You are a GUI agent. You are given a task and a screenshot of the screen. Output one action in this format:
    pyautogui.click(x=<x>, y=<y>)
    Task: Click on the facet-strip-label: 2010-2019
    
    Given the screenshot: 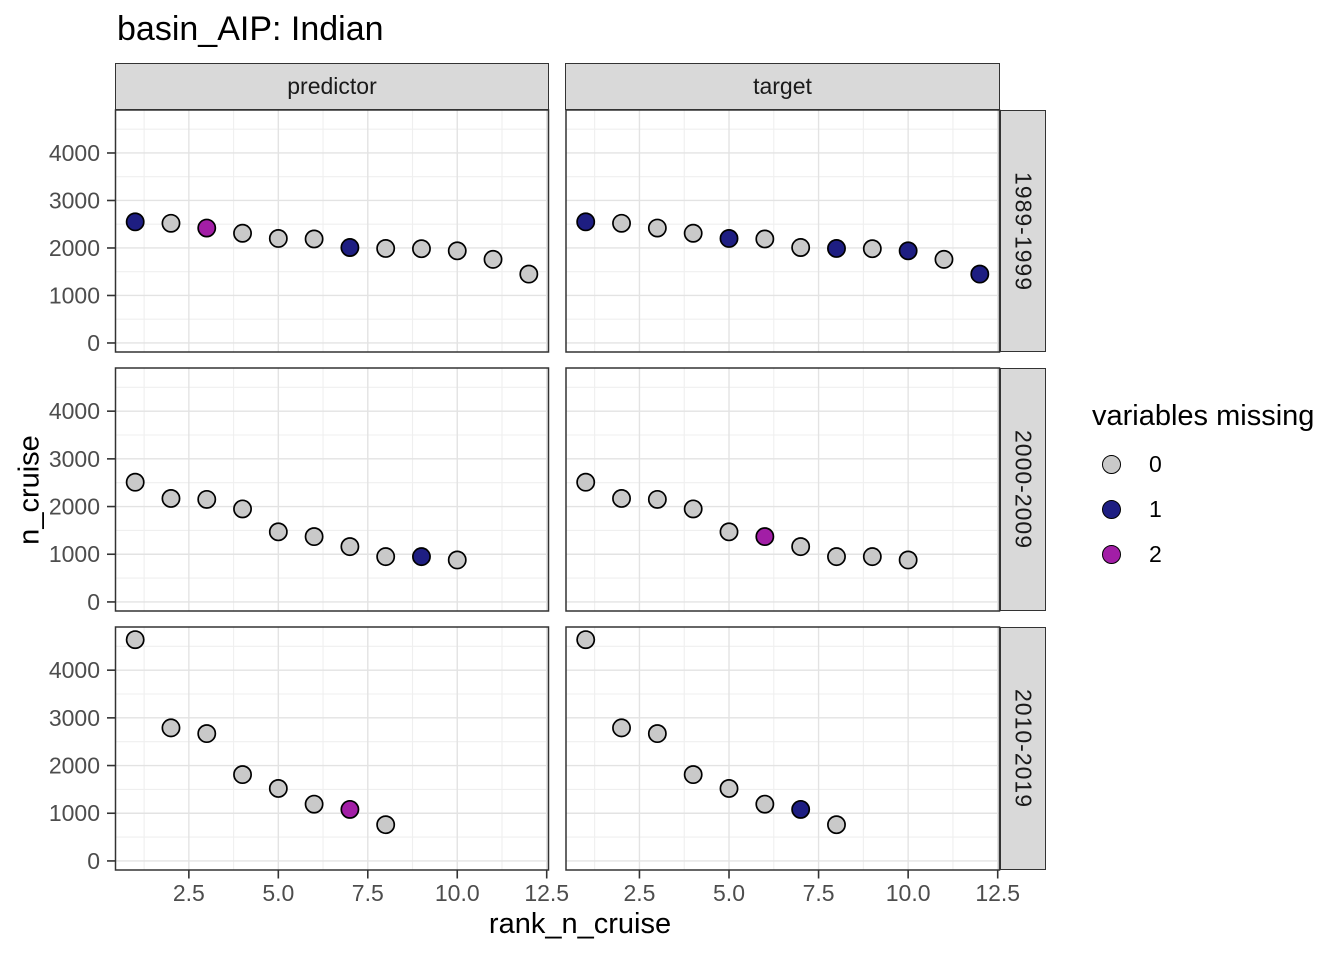 What is the action you would take?
    pyautogui.click(x=1023, y=748)
    